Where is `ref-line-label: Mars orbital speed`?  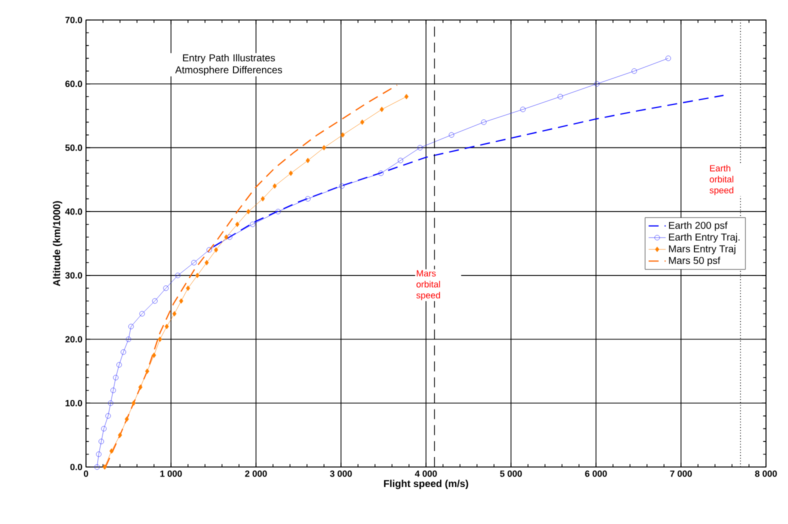
ref-line-label: Mars orbital speed is located at coordinates (428, 285).